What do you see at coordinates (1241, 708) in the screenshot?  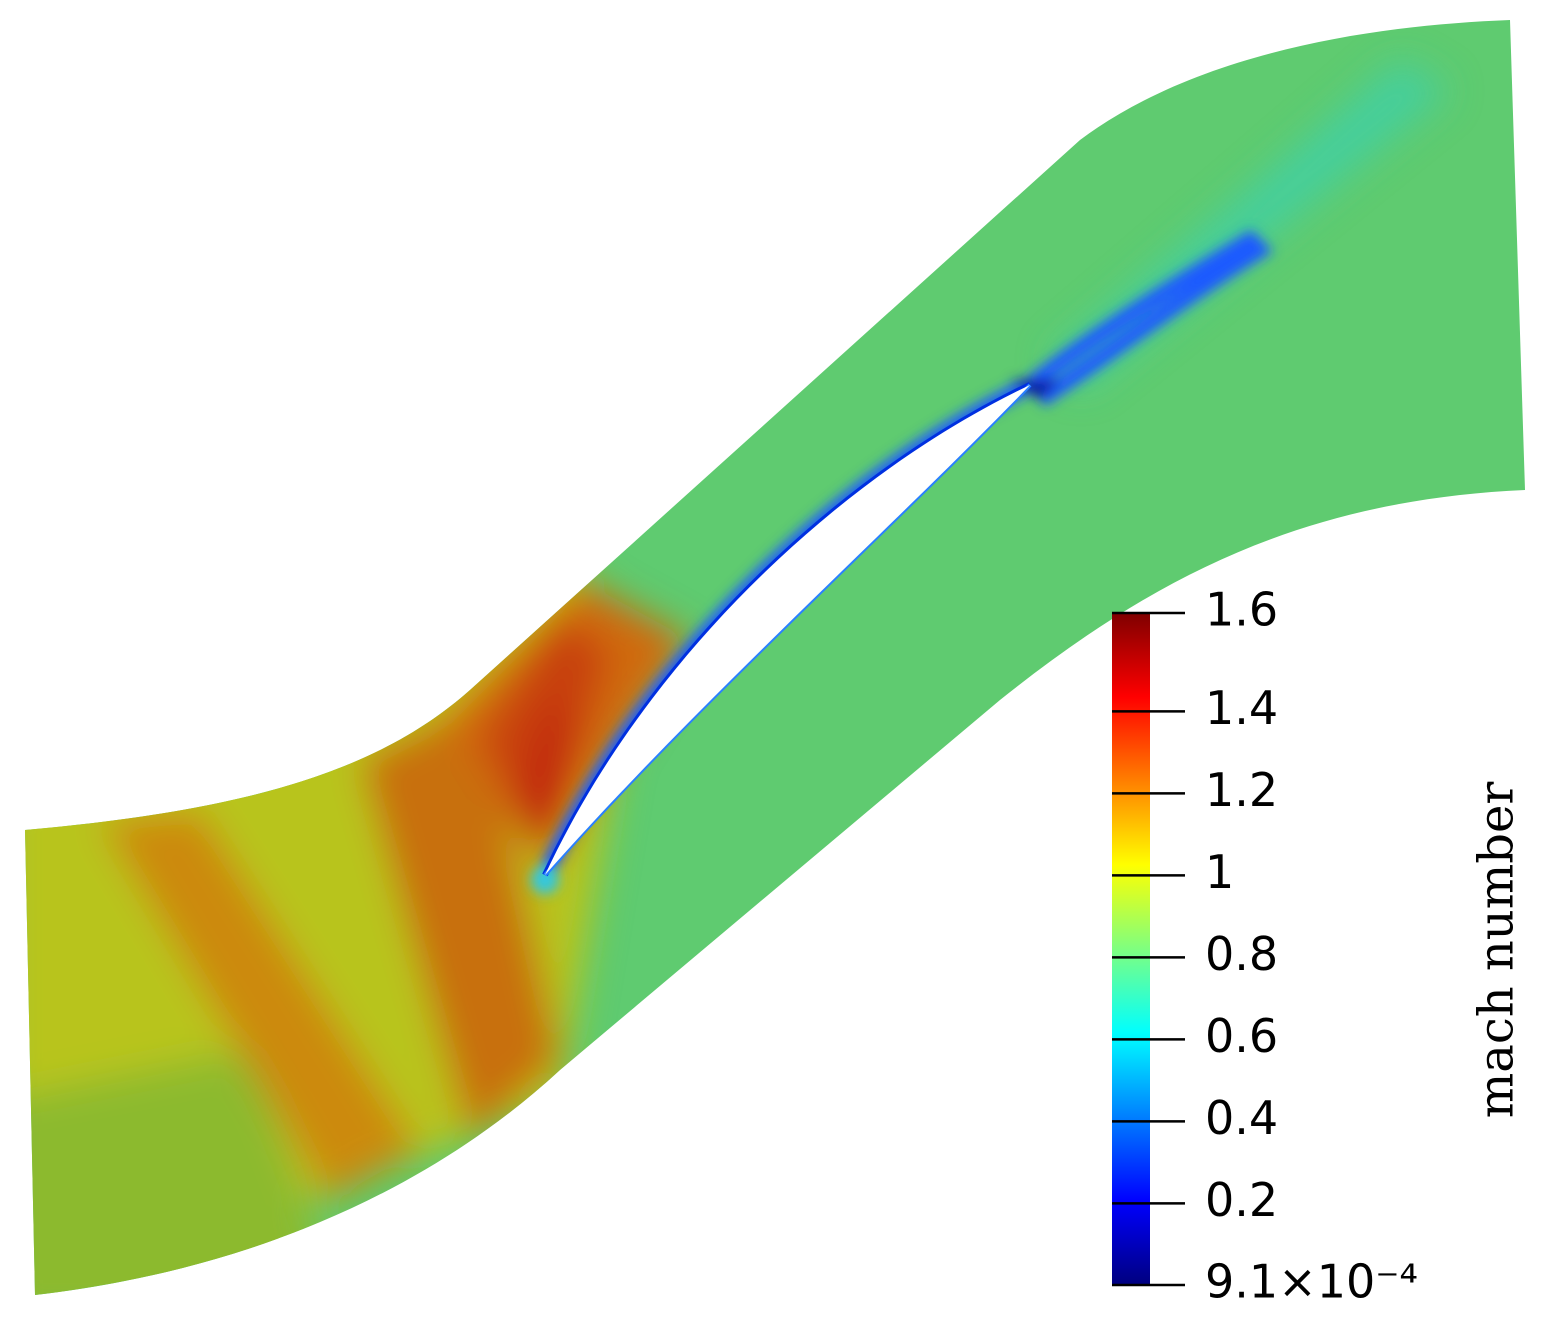 I see `tick-label: 1.4` at bounding box center [1241, 708].